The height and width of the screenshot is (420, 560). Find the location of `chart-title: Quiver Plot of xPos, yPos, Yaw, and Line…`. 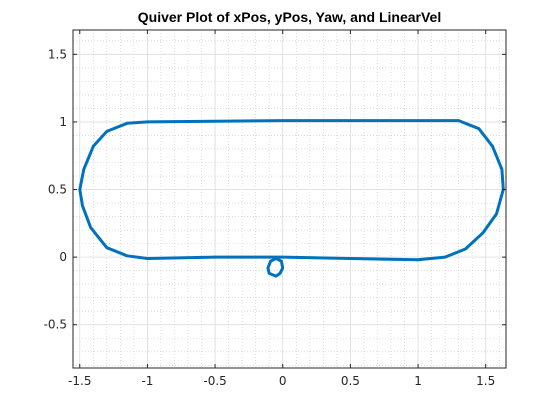

chart-title: Quiver Plot of xPos, yPos, Yaw, and Line… is located at coordinates (289, 17).